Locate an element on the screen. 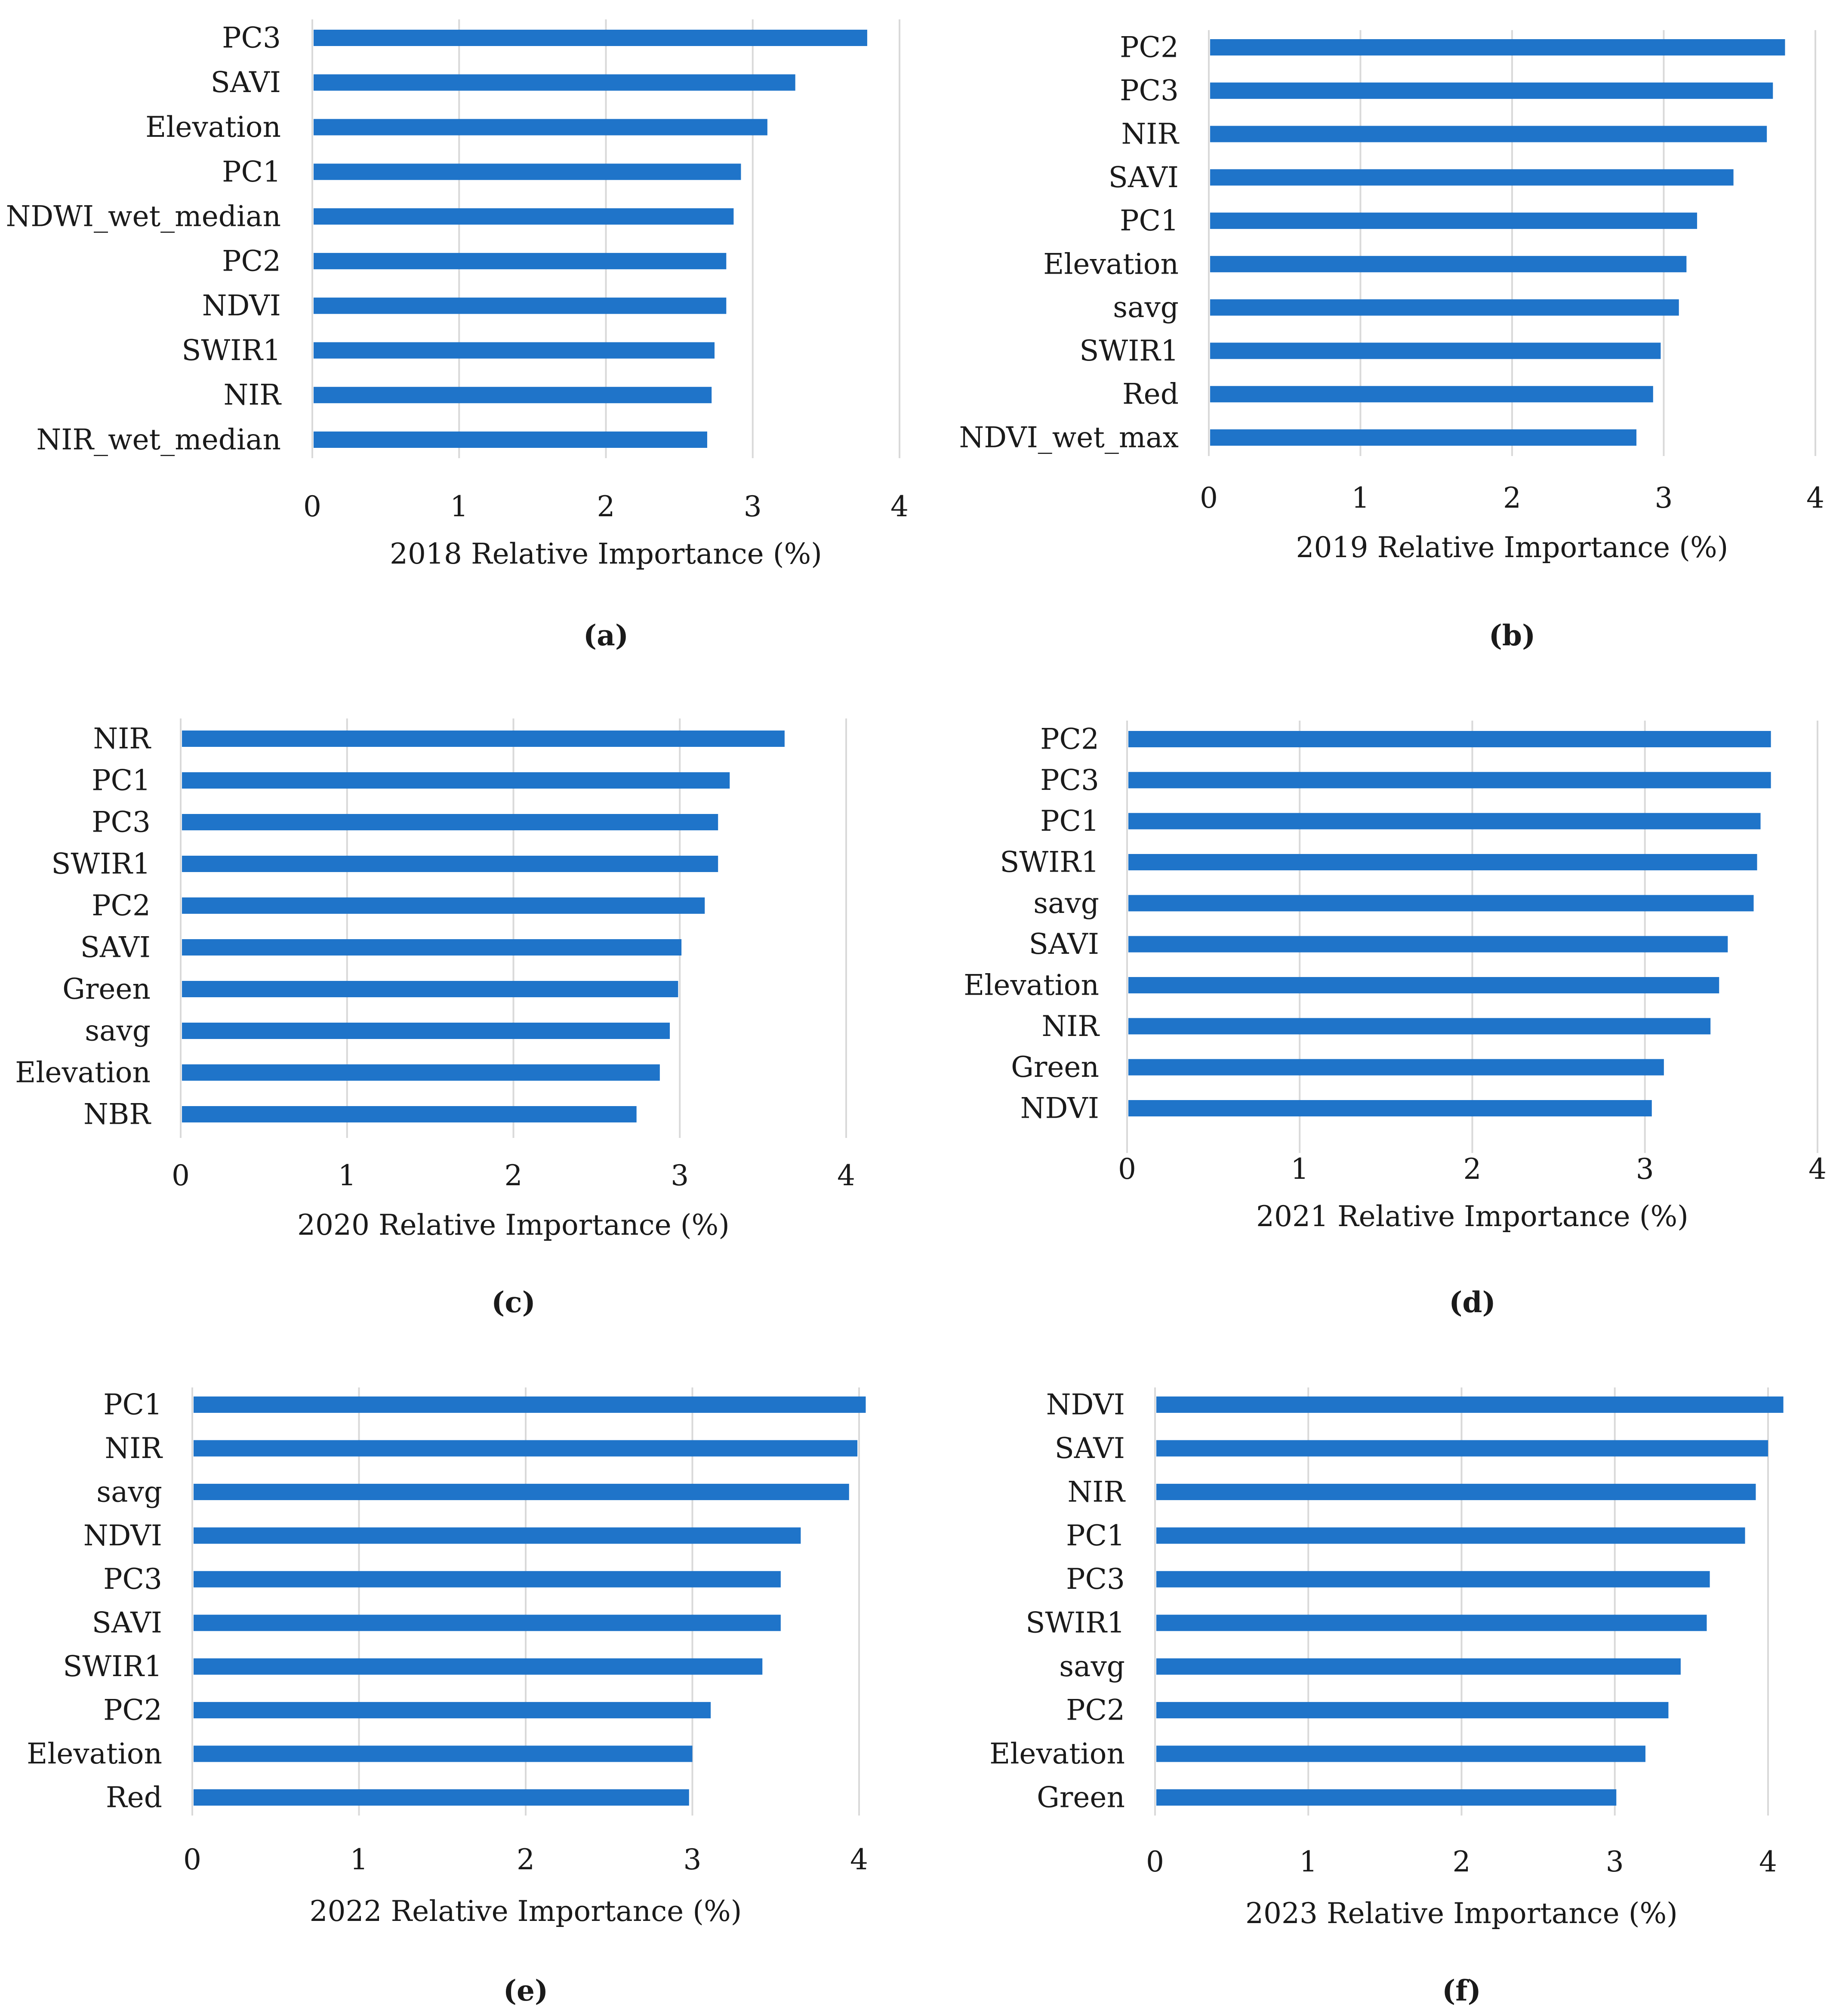  category-label-b-6: savg is located at coordinates (1146, 307).